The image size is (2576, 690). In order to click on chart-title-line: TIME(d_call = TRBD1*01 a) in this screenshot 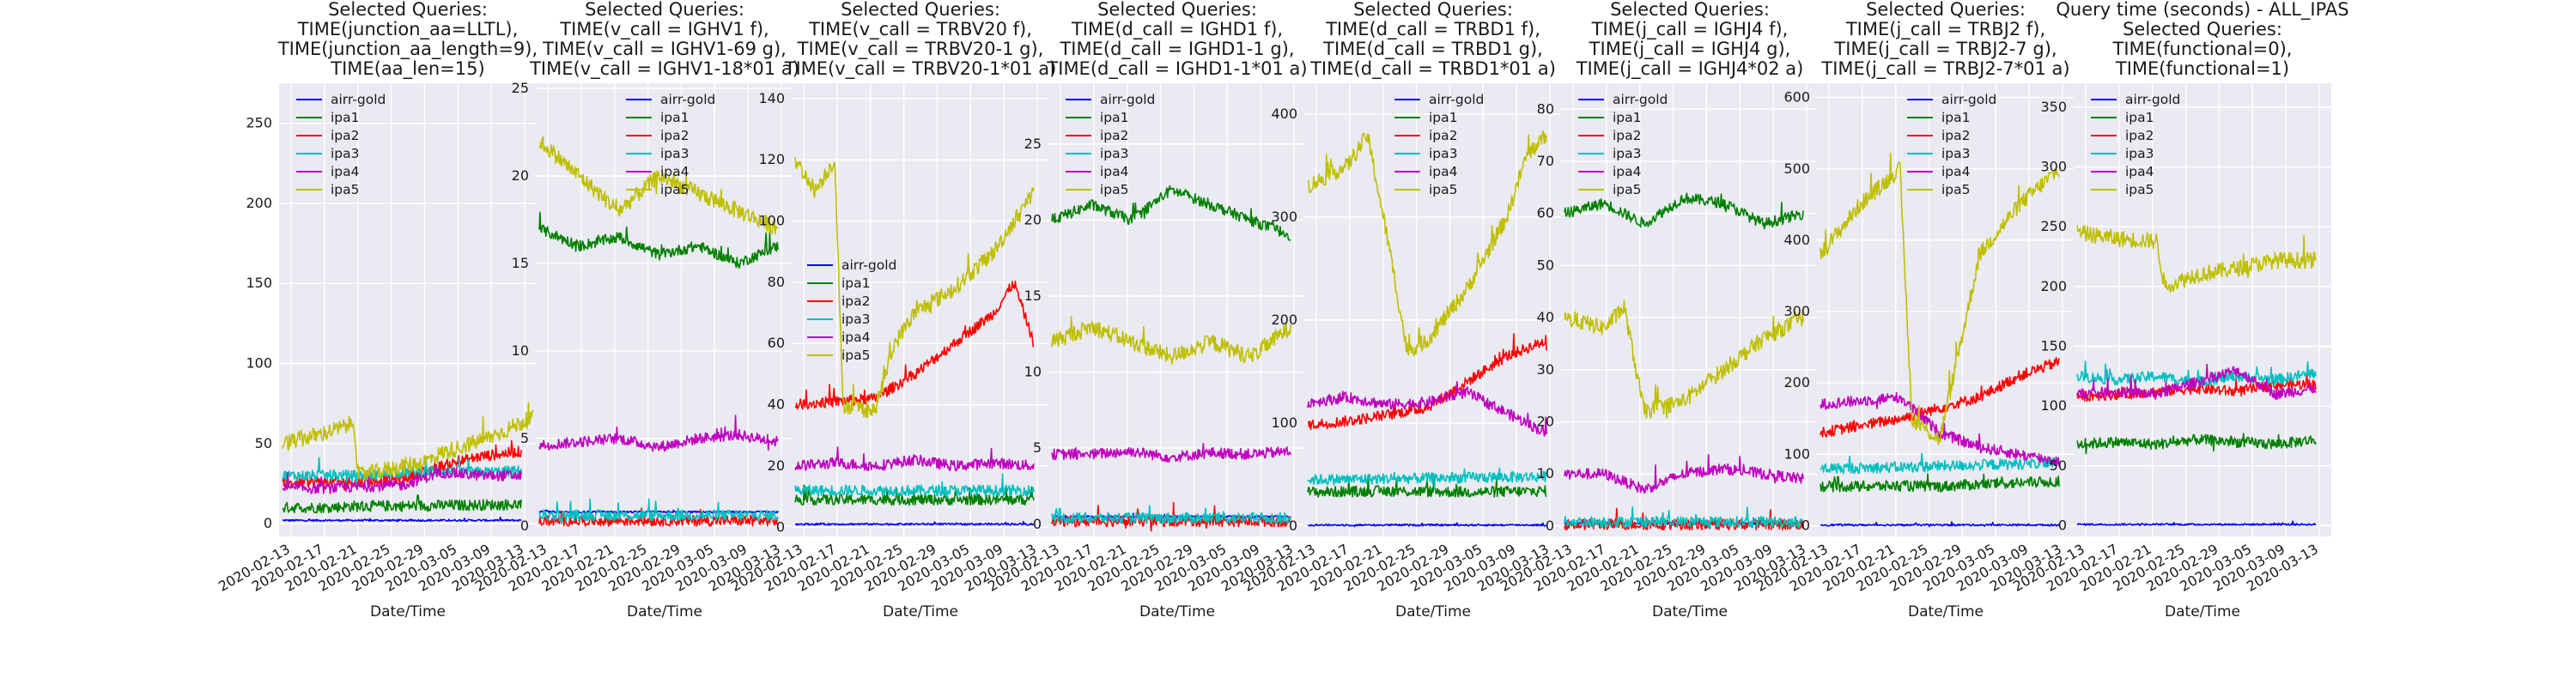, I will do `click(1433, 69)`.